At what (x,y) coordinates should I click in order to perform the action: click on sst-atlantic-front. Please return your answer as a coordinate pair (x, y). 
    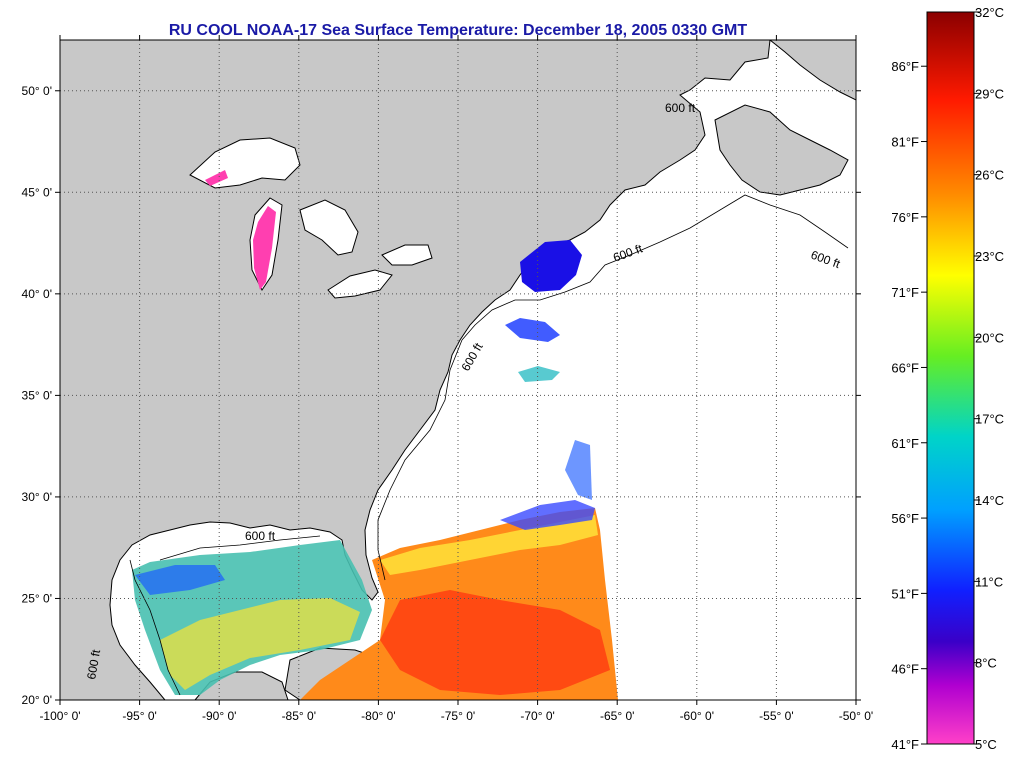
    Looking at the image, I should click on (489, 545).